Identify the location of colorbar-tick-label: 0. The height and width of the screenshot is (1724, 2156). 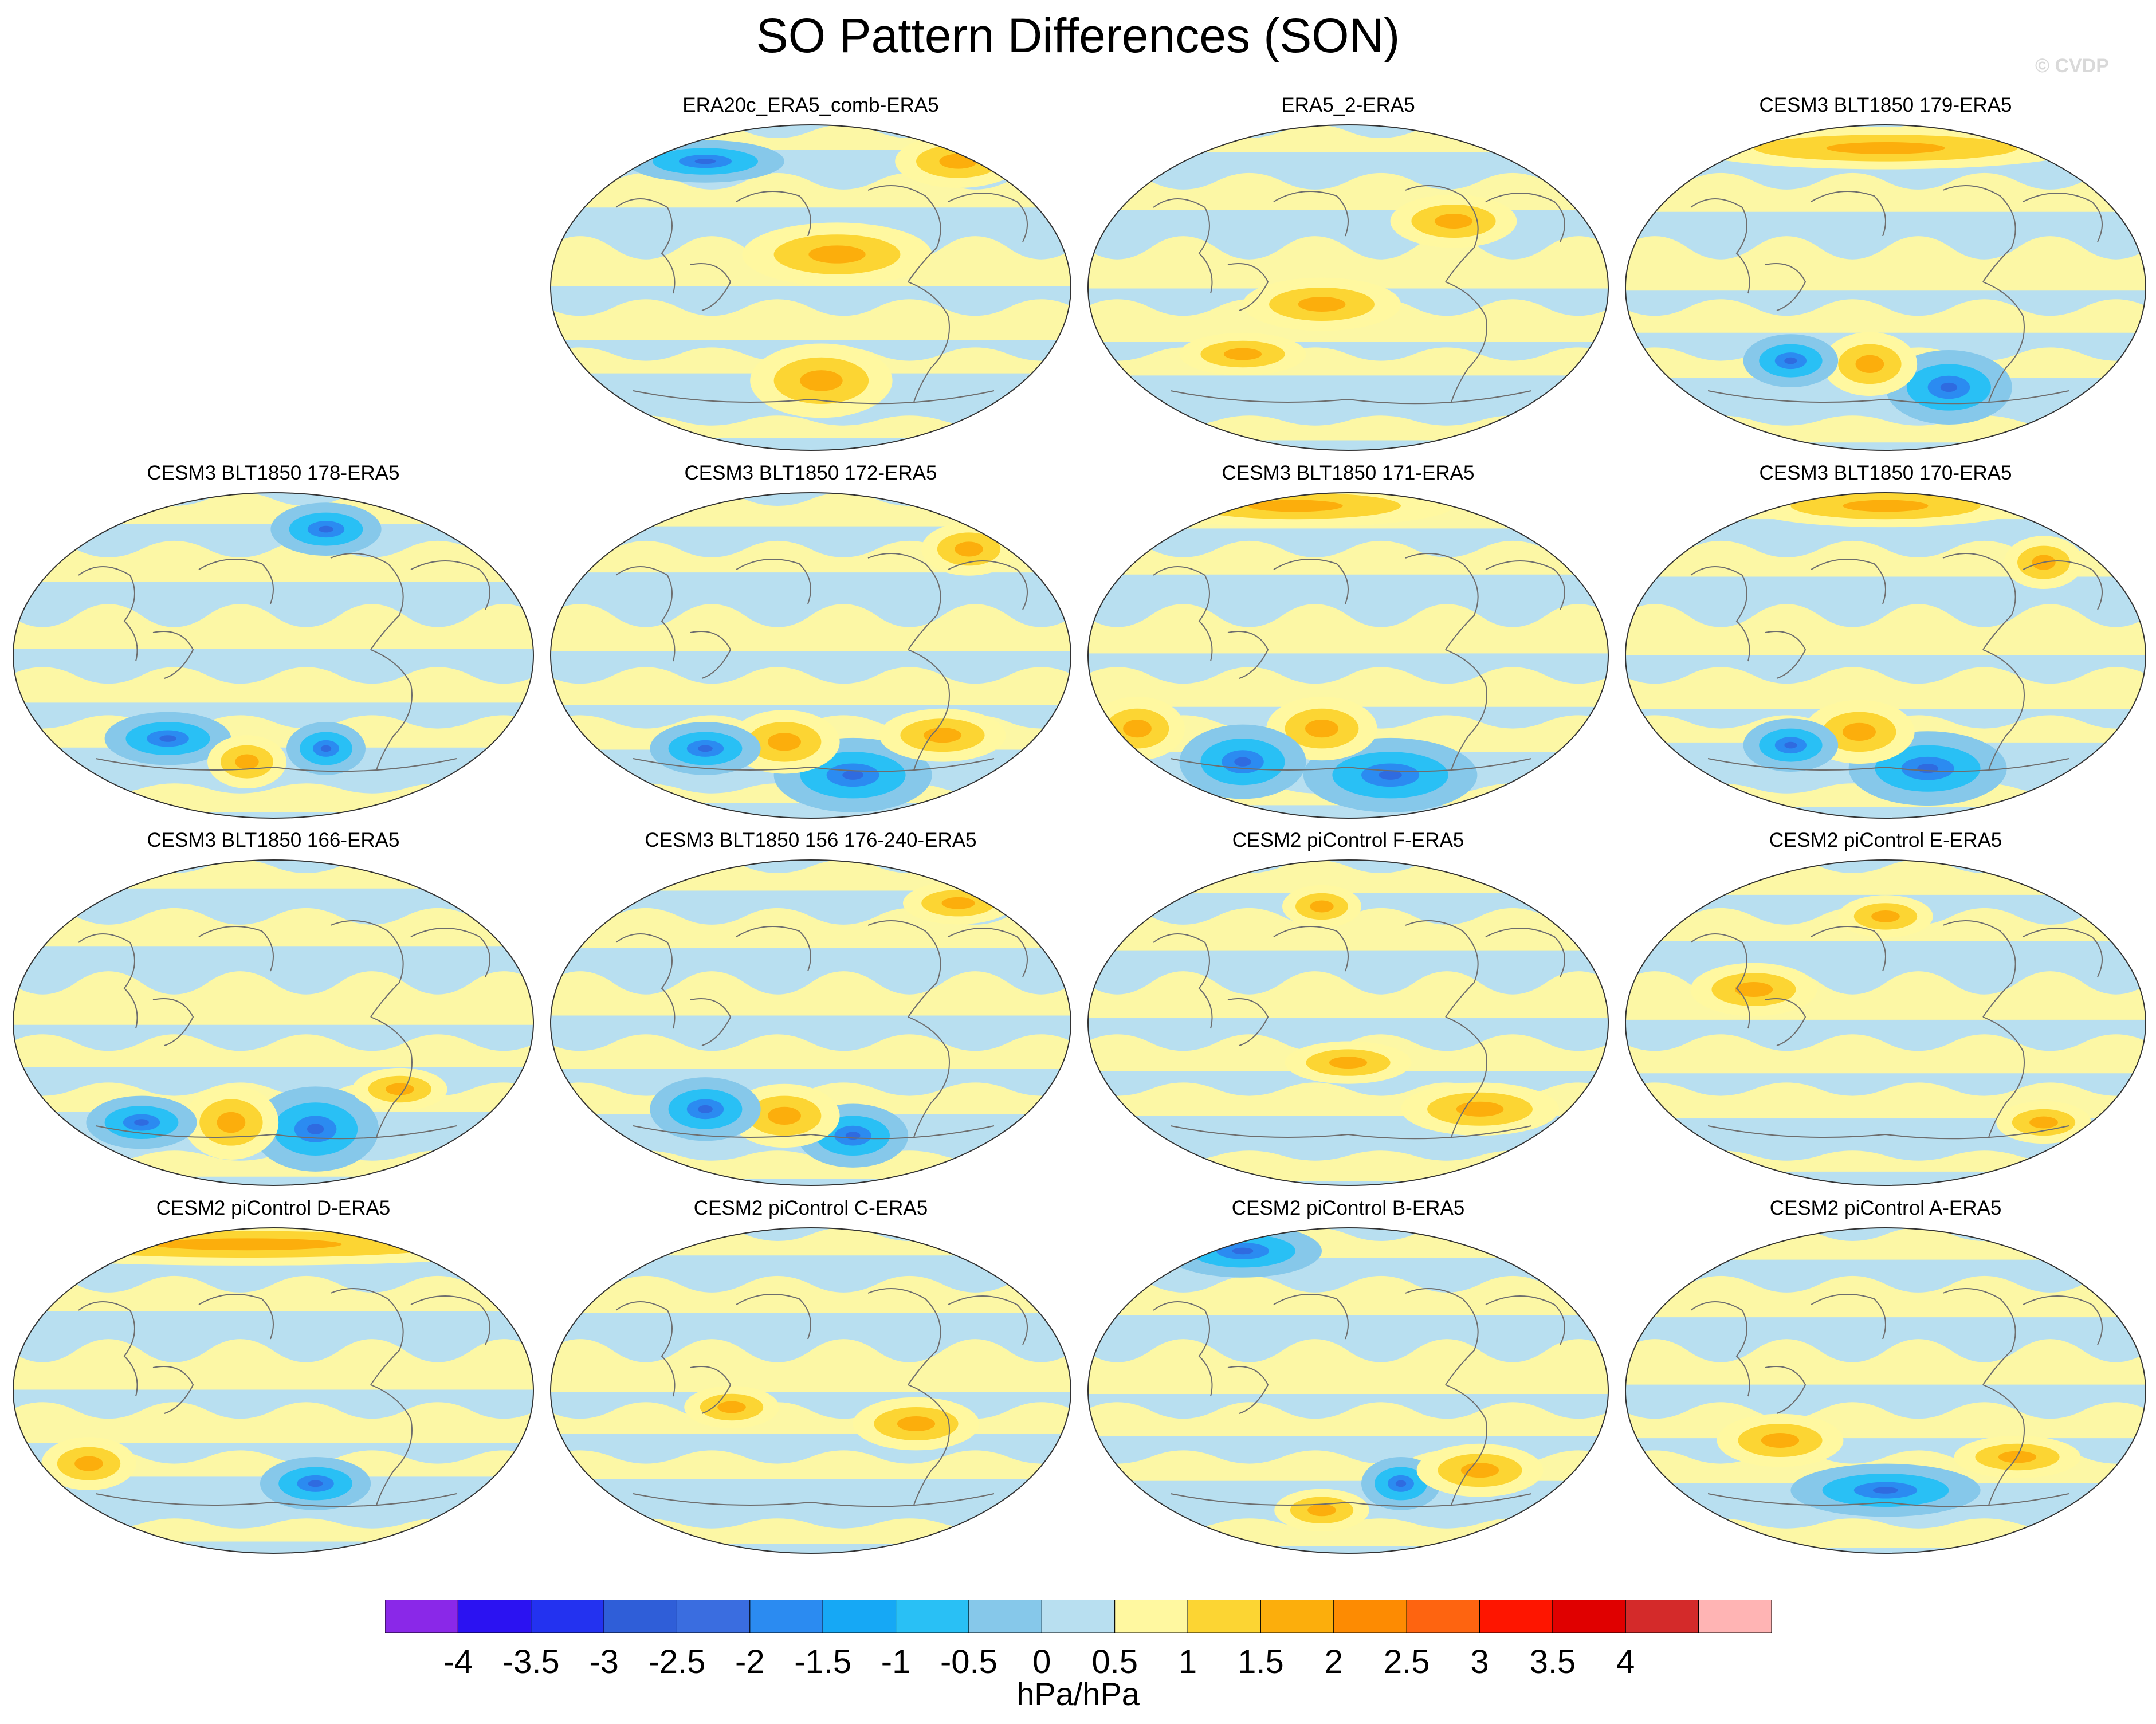
(1041, 1662).